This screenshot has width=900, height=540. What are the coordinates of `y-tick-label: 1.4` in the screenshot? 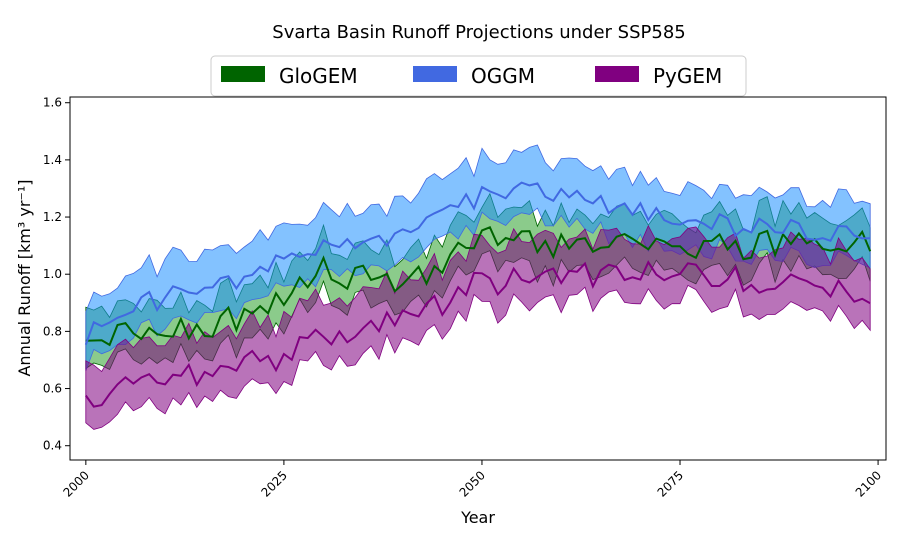 It's located at (52, 160).